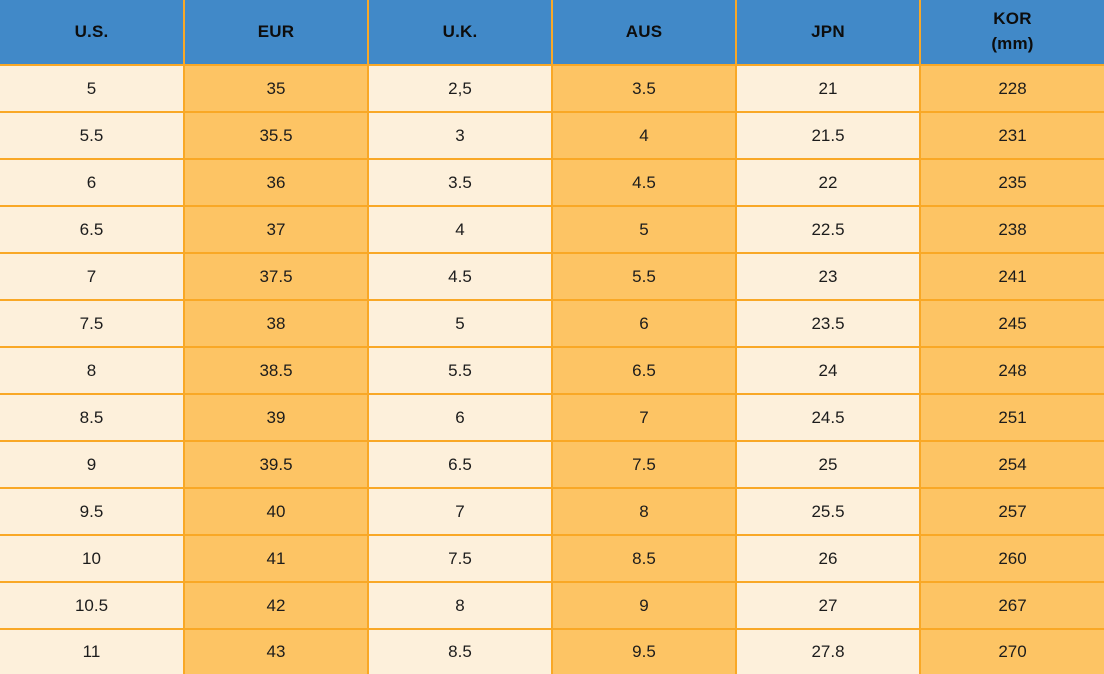 This screenshot has height=674, width=1104. Describe the element at coordinates (276, 323) in the screenshot. I see `table-cell: 38` at that location.